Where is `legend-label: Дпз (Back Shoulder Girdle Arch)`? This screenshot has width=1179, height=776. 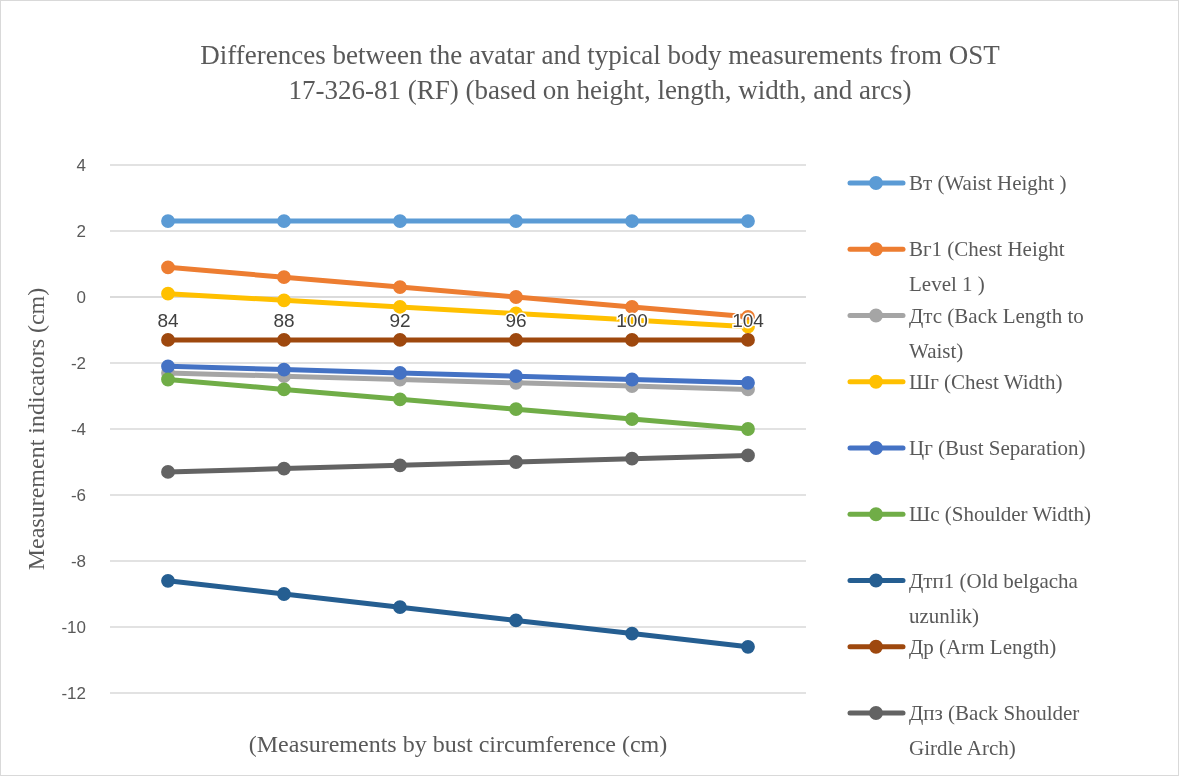
legend-label: Дпз (Back Shoulder Girdle Arch) is located at coordinates (994, 730).